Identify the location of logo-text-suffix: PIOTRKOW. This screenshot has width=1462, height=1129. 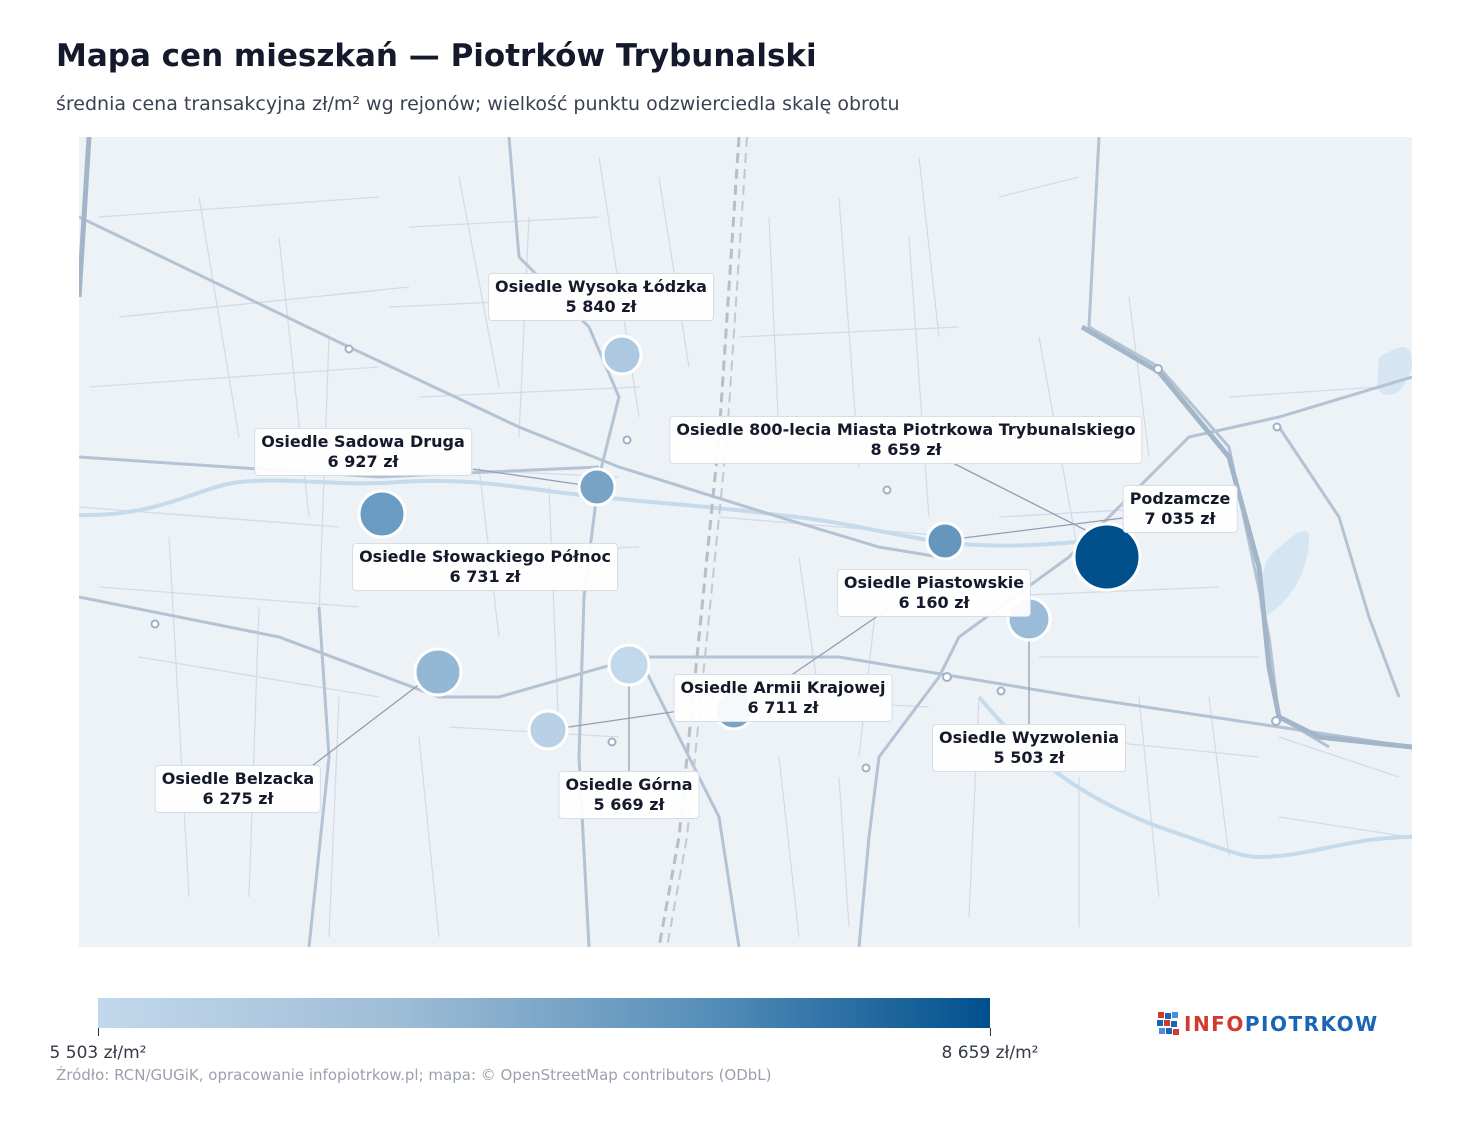
(1311, 1024).